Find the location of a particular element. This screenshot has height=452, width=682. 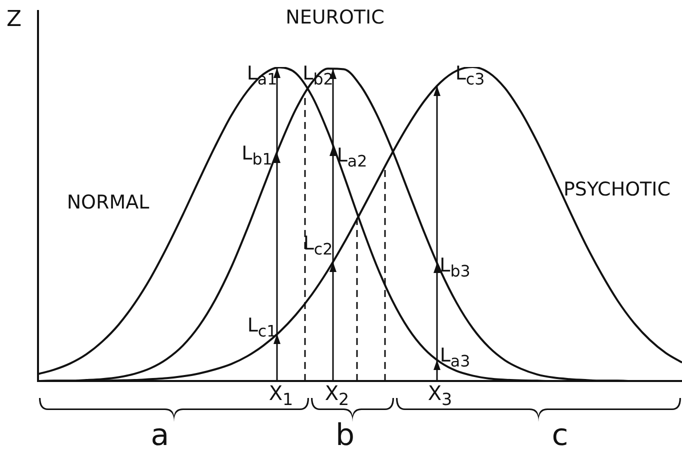

annotation: L$_{a3}$ is located at coordinates (455, 357).